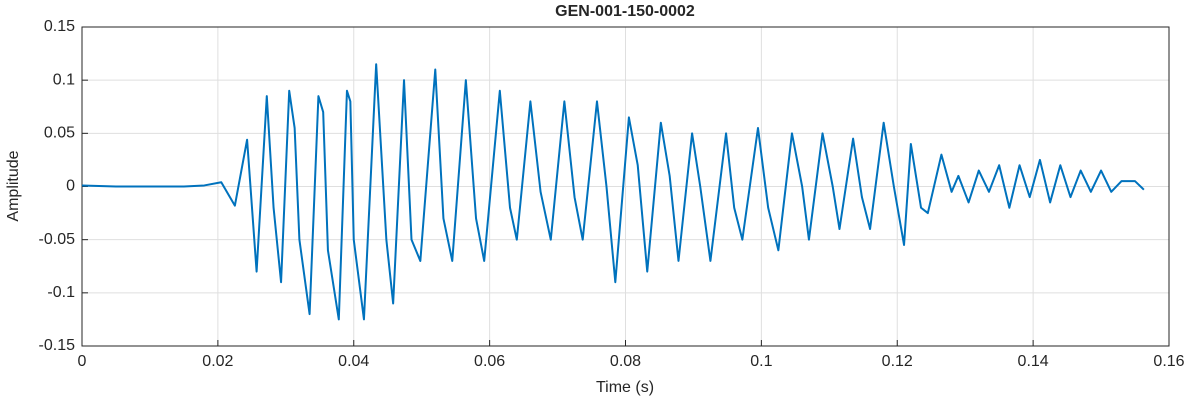  Describe the element at coordinates (57, 239) in the screenshot. I see `y-tick-label: -0.05` at that location.